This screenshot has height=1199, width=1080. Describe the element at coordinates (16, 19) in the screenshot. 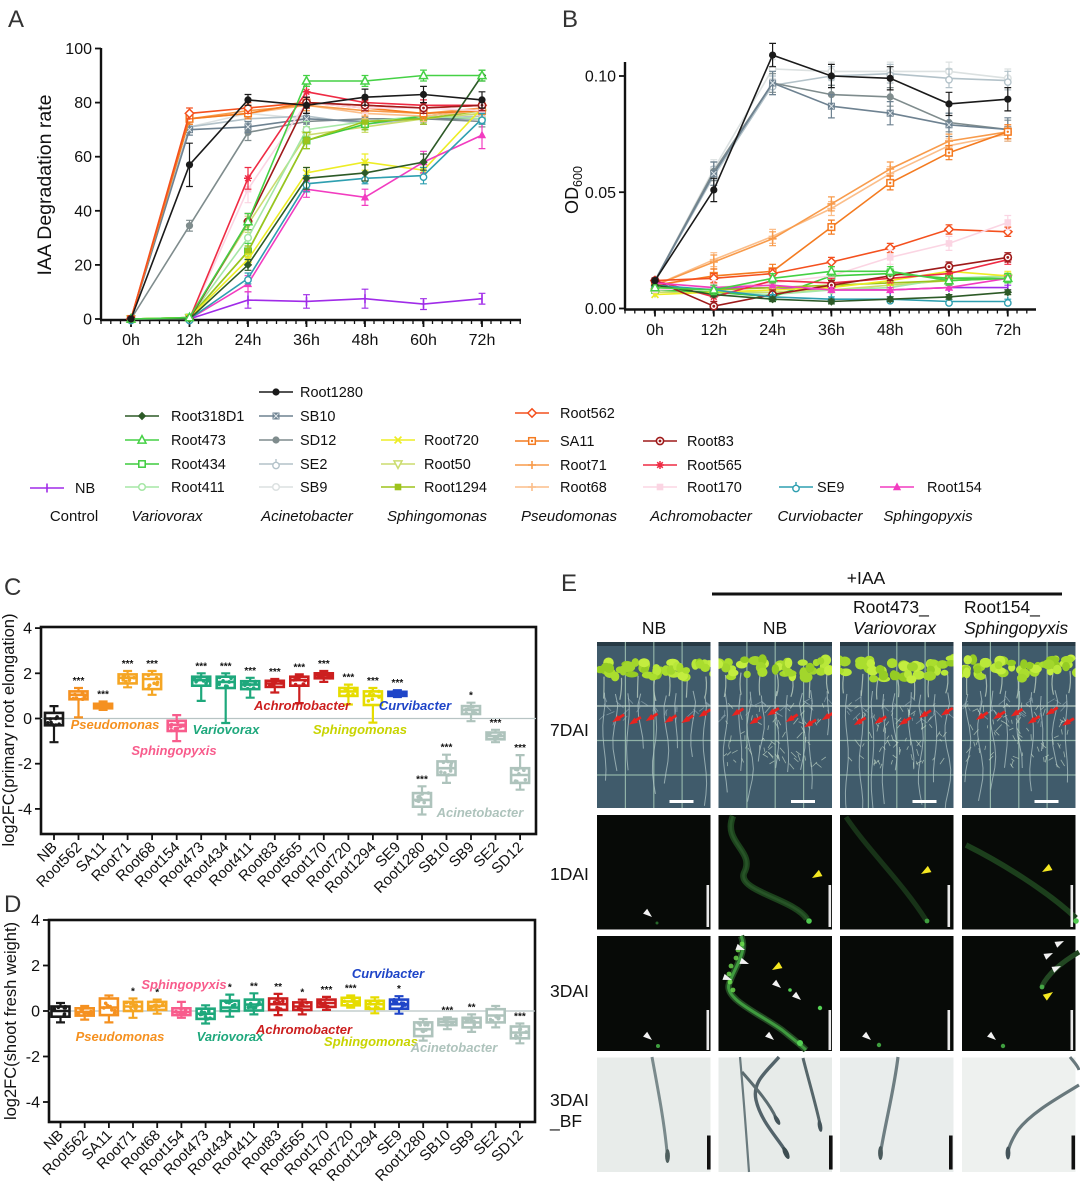

I see `svg-text: A` at that location.